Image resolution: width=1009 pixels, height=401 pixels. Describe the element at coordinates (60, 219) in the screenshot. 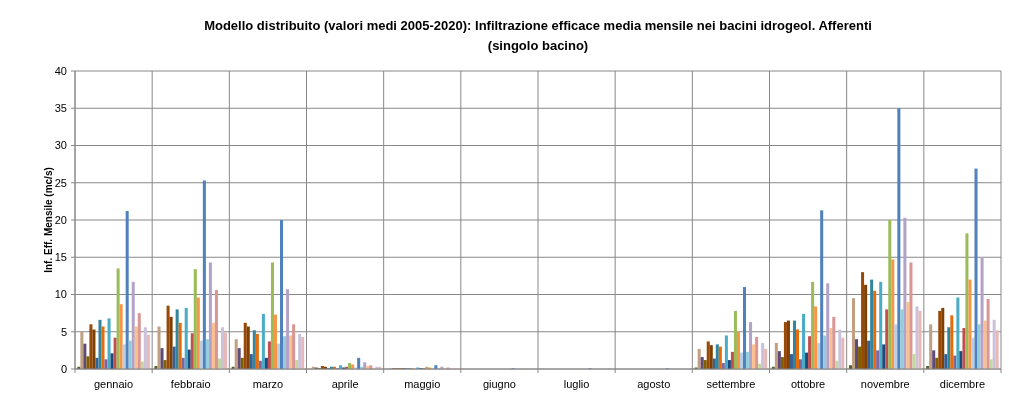

I see `y-tick-label: 20` at that location.